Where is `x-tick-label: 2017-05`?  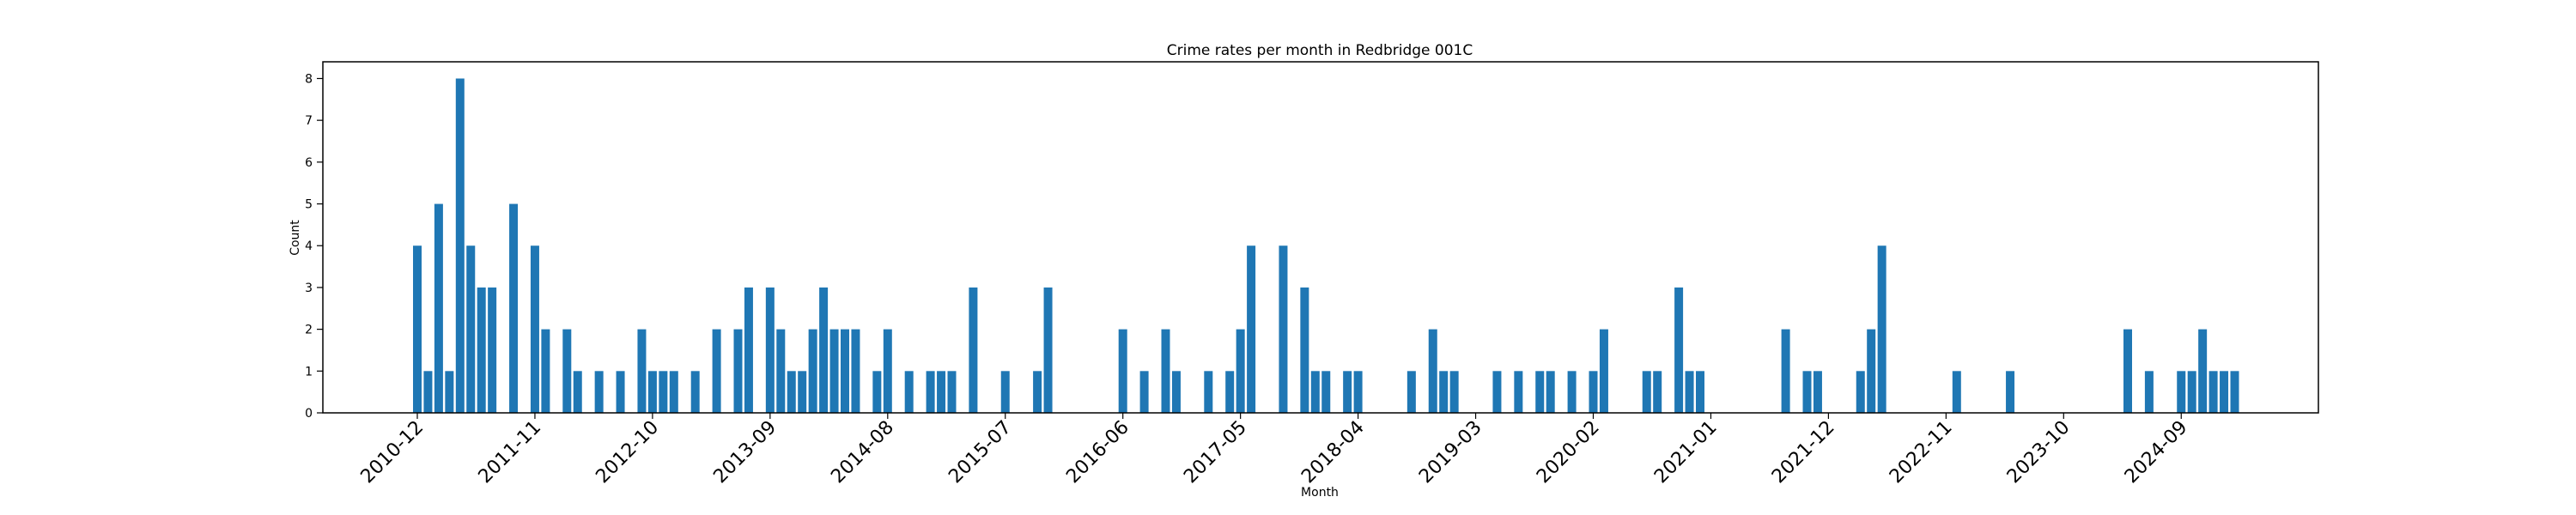 x-tick-label: 2017-05 is located at coordinates (1215, 452).